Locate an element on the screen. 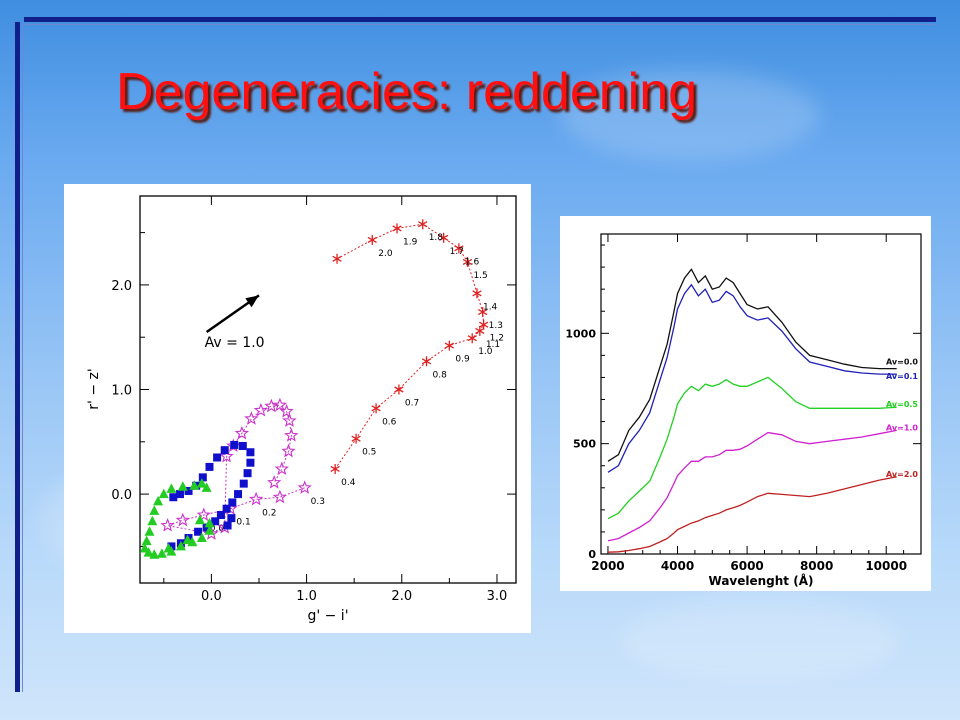 This screenshot has height=720, width=960. redshift-label: 1.8 is located at coordinates (436, 238).